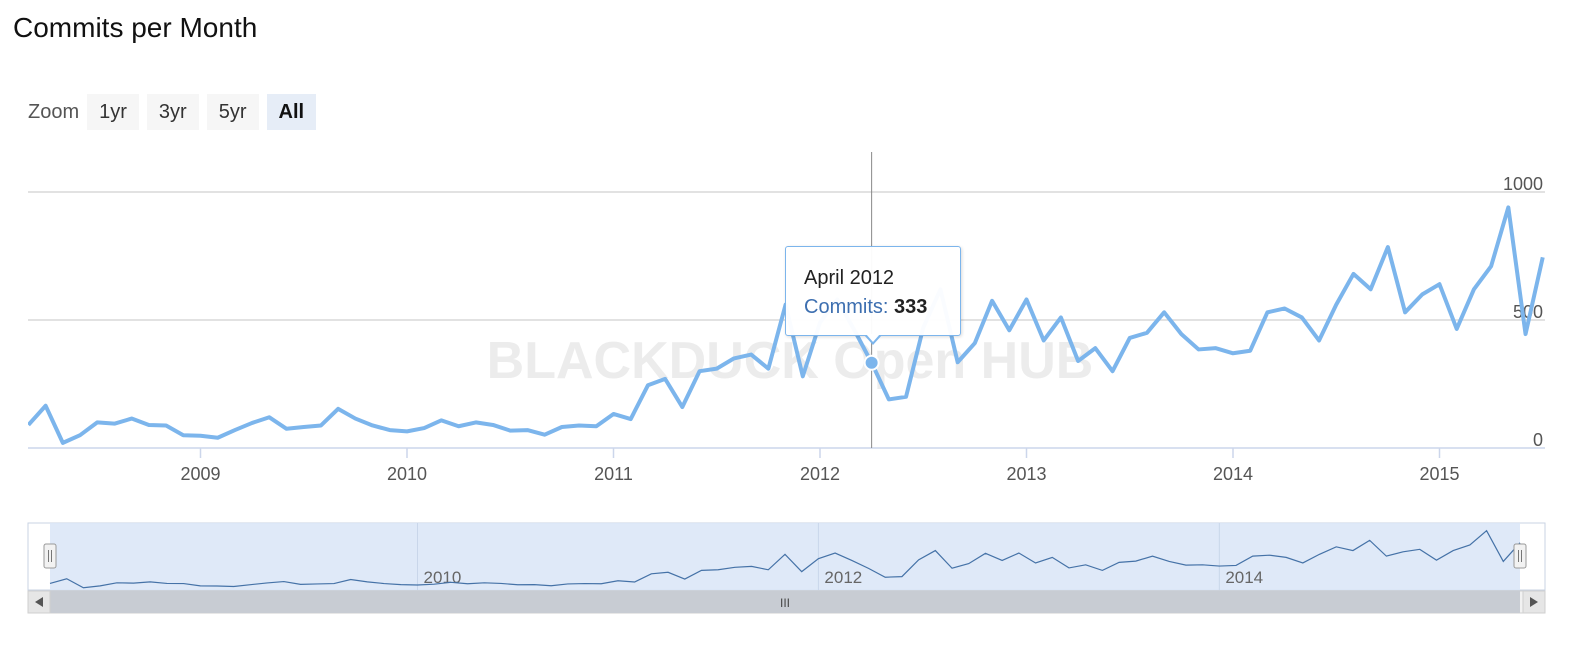 This screenshot has height=646, width=1586. Describe the element at coordinates (911, 307) in the screenshot. I see `tooltip-value: 333` at that location.